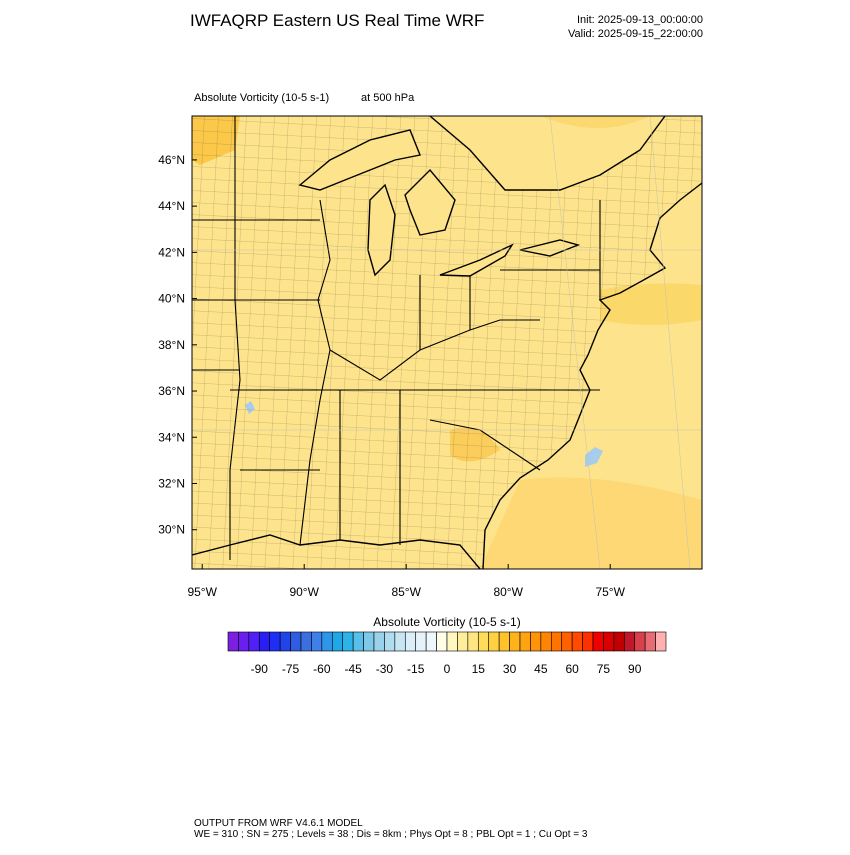 The width and height of the screenshot is (850, 855). I want to click on lat-label: 32°N, so click(171, 483).